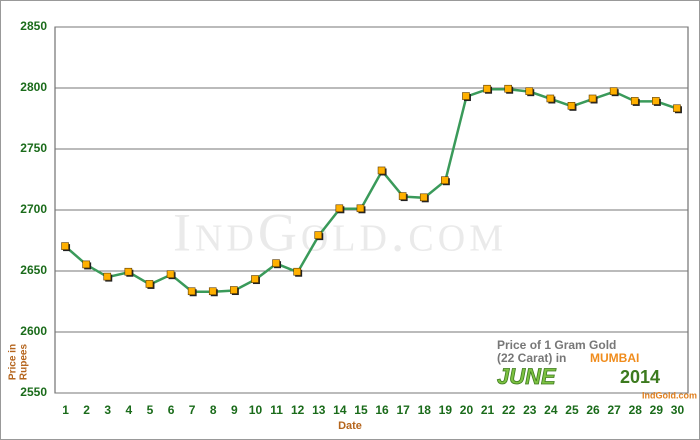  I want to click on x-axis-label: Date, so click(350, 426).